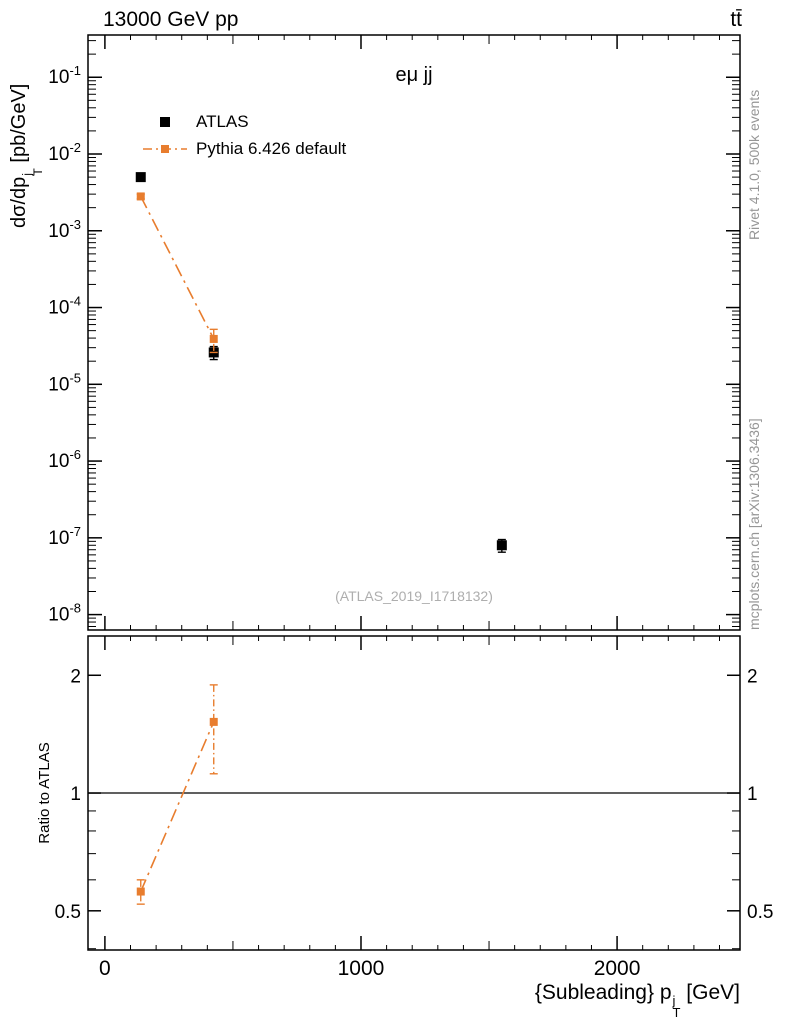 The image size is (786, 1024). Describe the element at coordinates (64, 152) in the screenshot. I see `svg-text: 10⁻²` at that location.